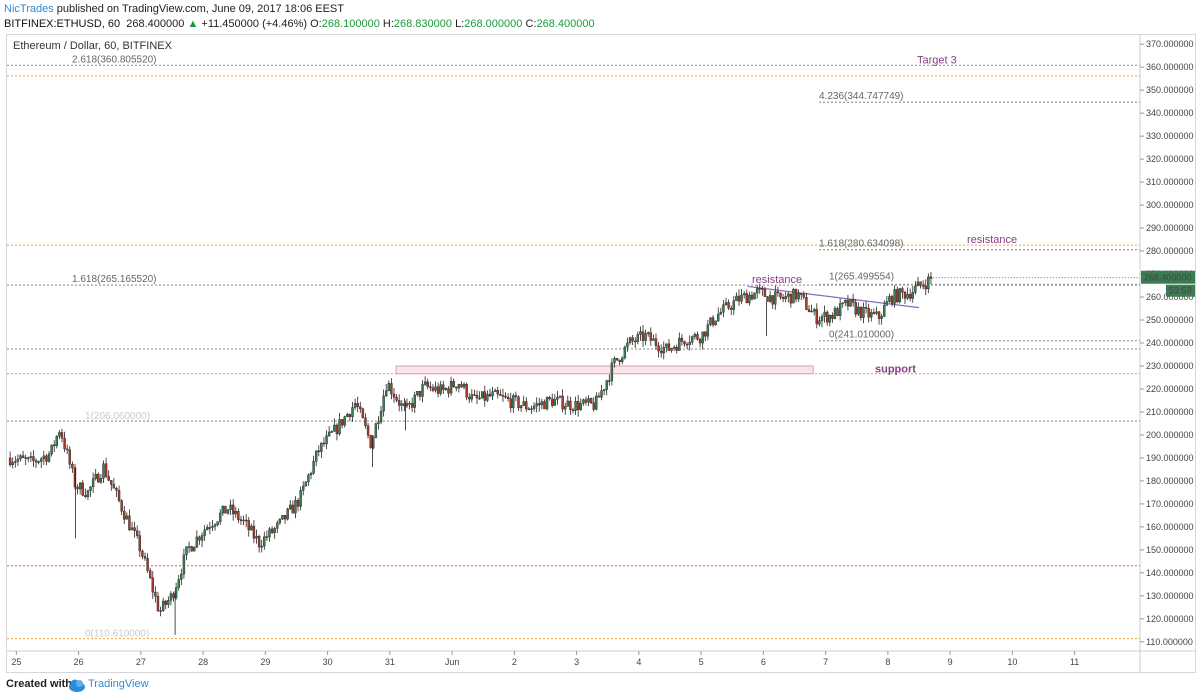 The image size is (1200, 698). I want to click on author-link: NicTrades, so click(29, 9).